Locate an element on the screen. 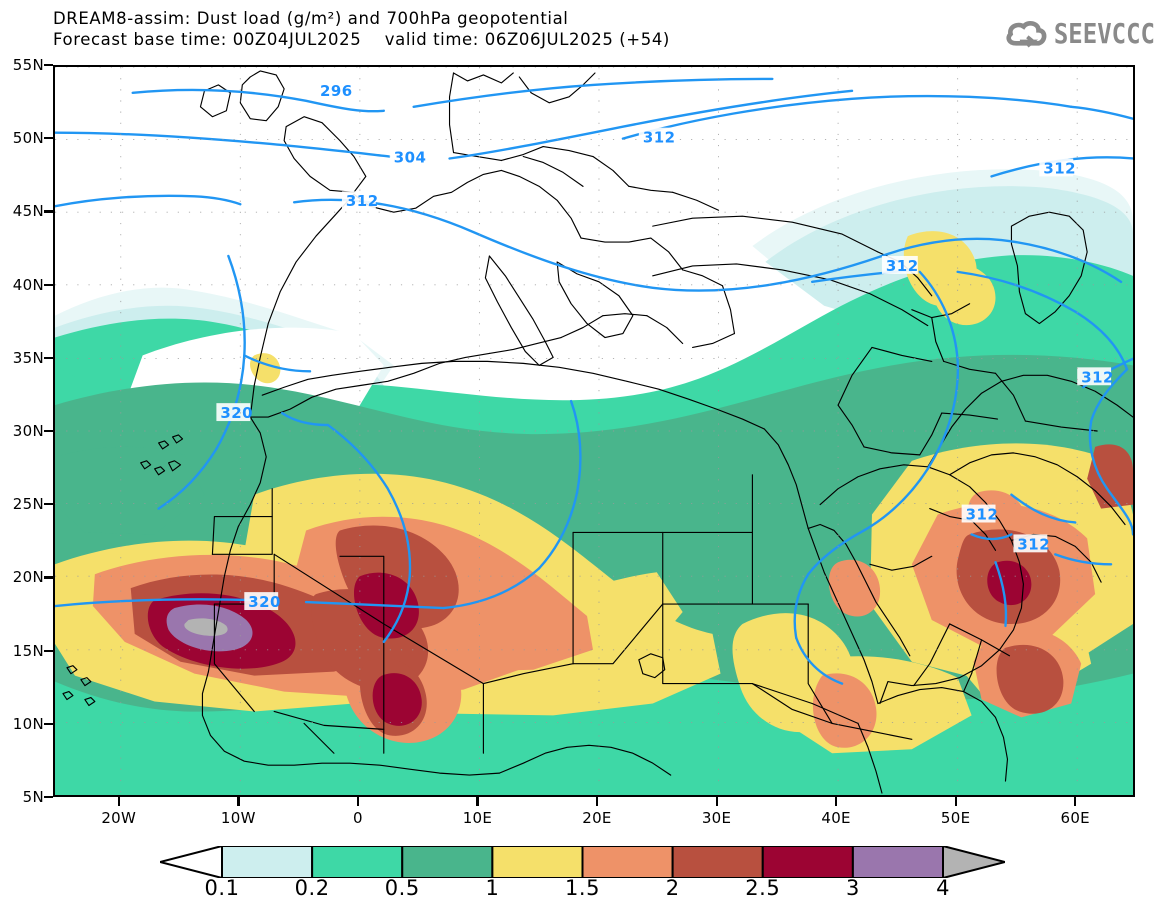  colorbar-tick-label: 4 is located at coordinates (943, 888).